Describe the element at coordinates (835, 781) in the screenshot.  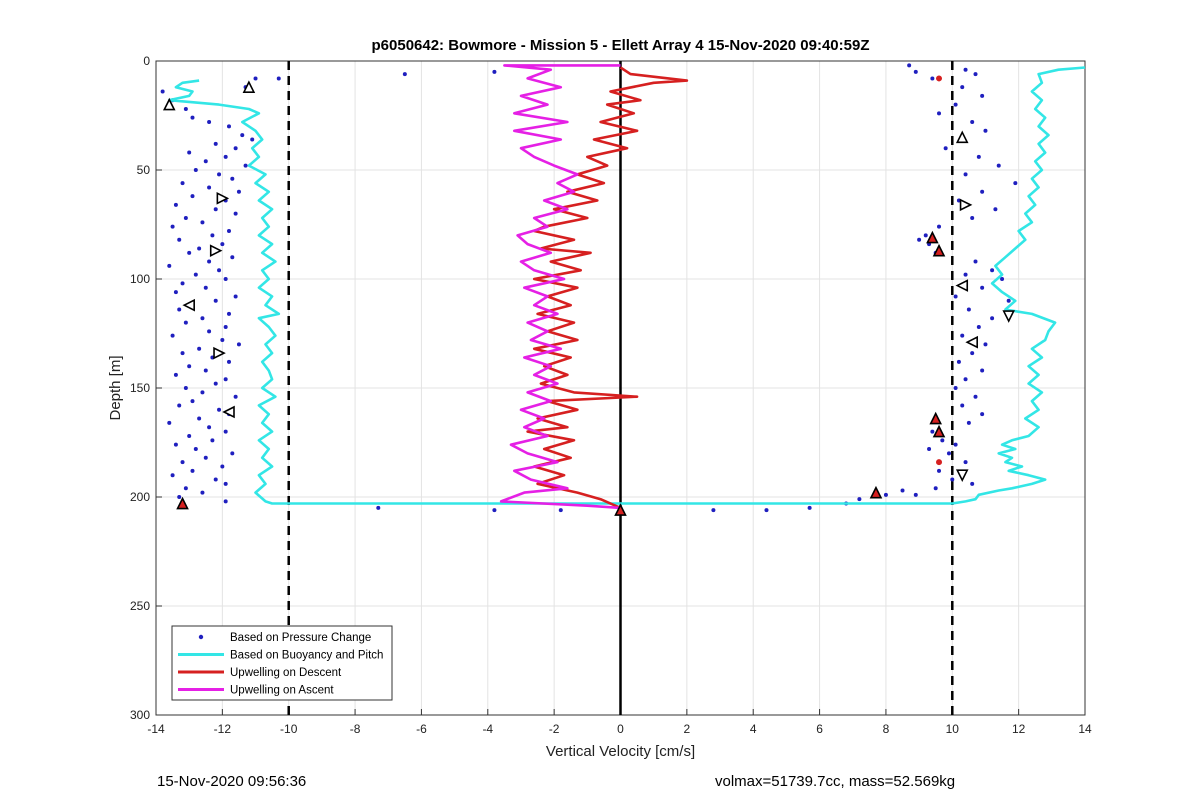
I see `footer-stats: volmax=51739.7cc, mass=52.569kg` at that location.